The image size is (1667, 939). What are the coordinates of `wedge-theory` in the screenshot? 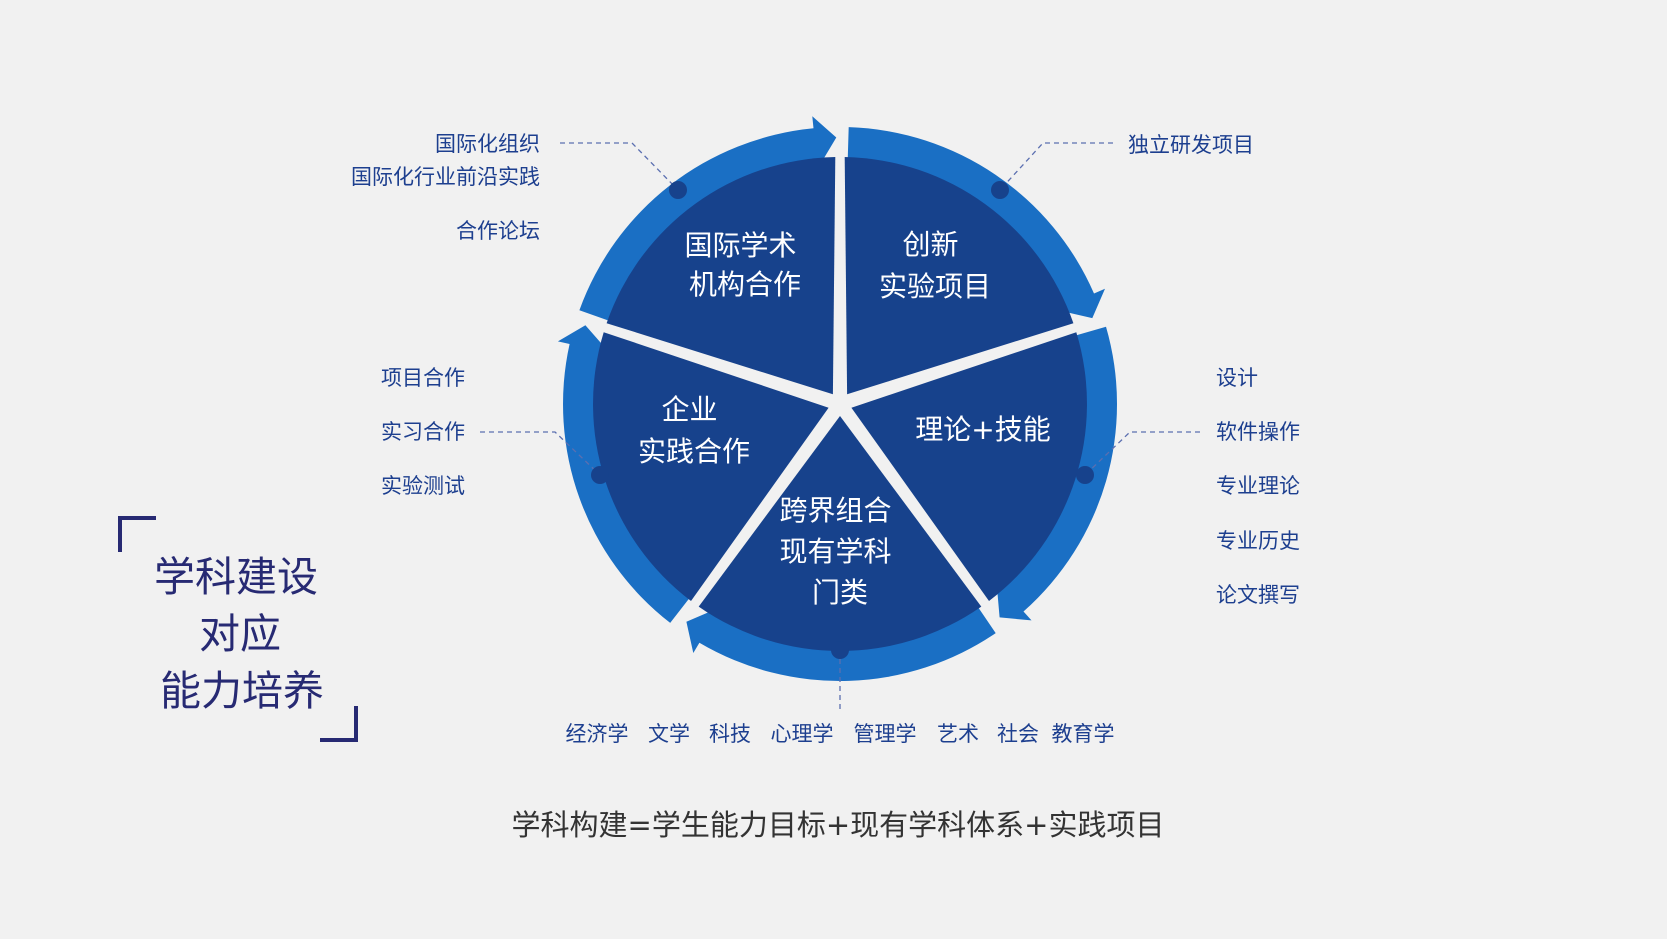 It's located at (969, 466).